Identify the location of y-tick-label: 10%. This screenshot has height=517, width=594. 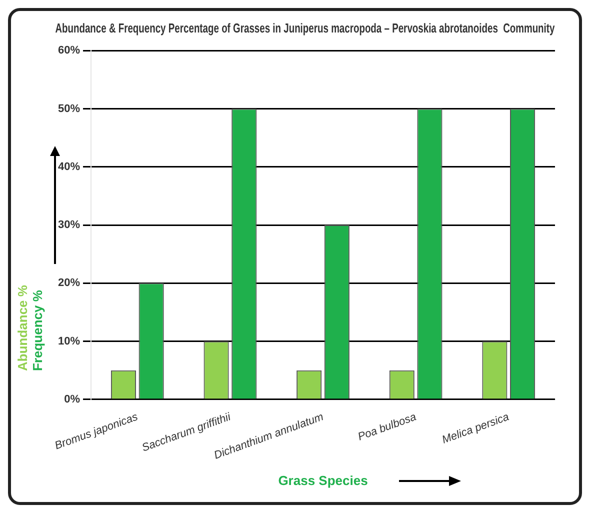
(69, 341).